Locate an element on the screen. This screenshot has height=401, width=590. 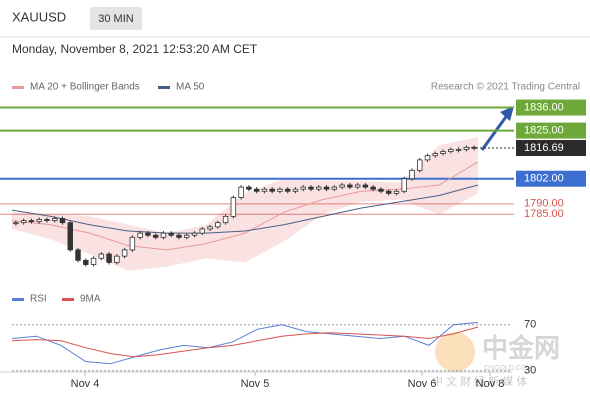
level-label: 1825.00 is located at coordinates (544, 130).